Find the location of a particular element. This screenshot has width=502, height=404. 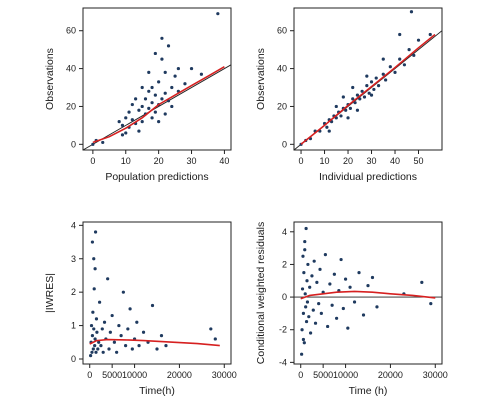

x-tick-label: 10000 is located at coordinates (134, 375).